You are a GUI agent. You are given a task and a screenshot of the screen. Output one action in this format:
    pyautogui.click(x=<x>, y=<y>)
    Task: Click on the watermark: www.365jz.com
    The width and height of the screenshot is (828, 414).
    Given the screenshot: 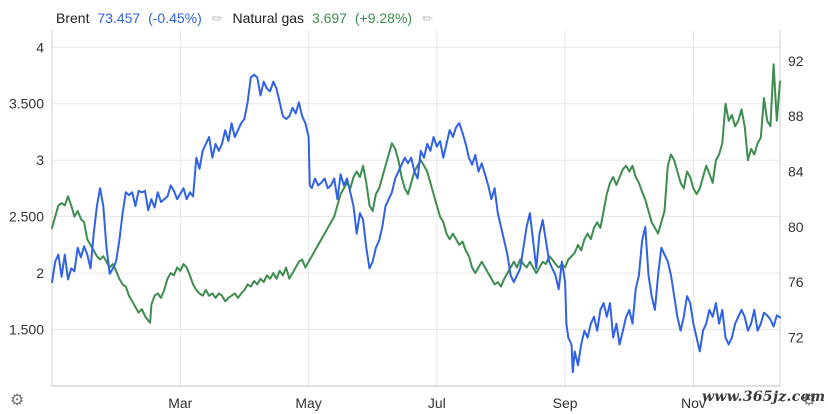 What is the action you would take?
    pyautogui.click(x=764, y=397)
    